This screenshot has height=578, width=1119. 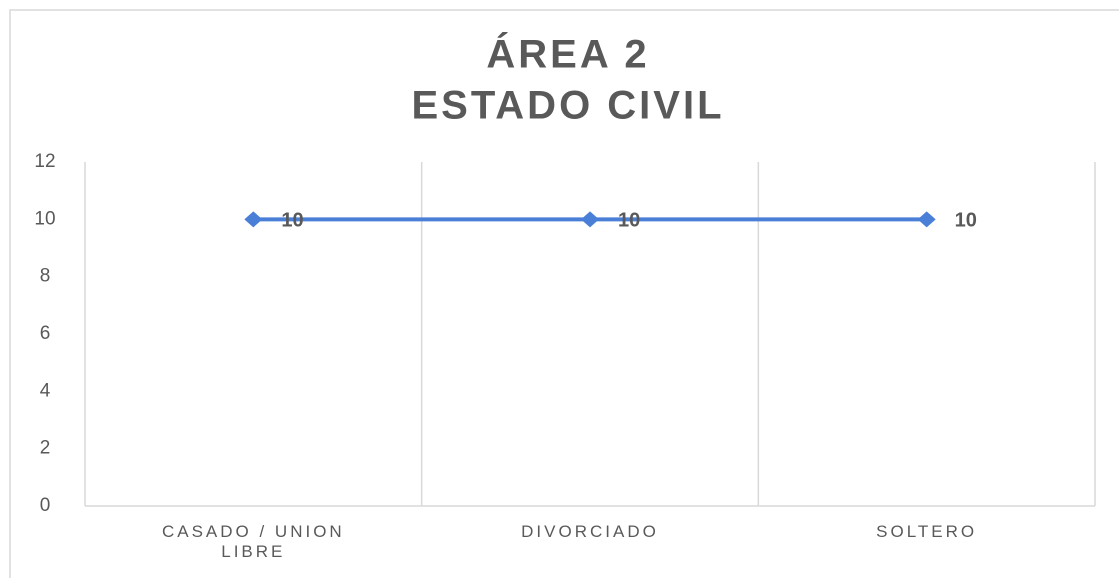 I want to click on y-tick-label: 12, so click(x=44, y=161).